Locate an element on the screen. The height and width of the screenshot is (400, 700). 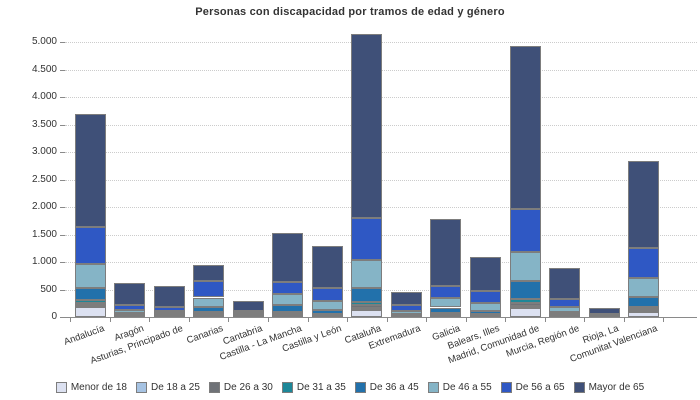
y-tick-label: 0 is located at coordinates (54, 316).